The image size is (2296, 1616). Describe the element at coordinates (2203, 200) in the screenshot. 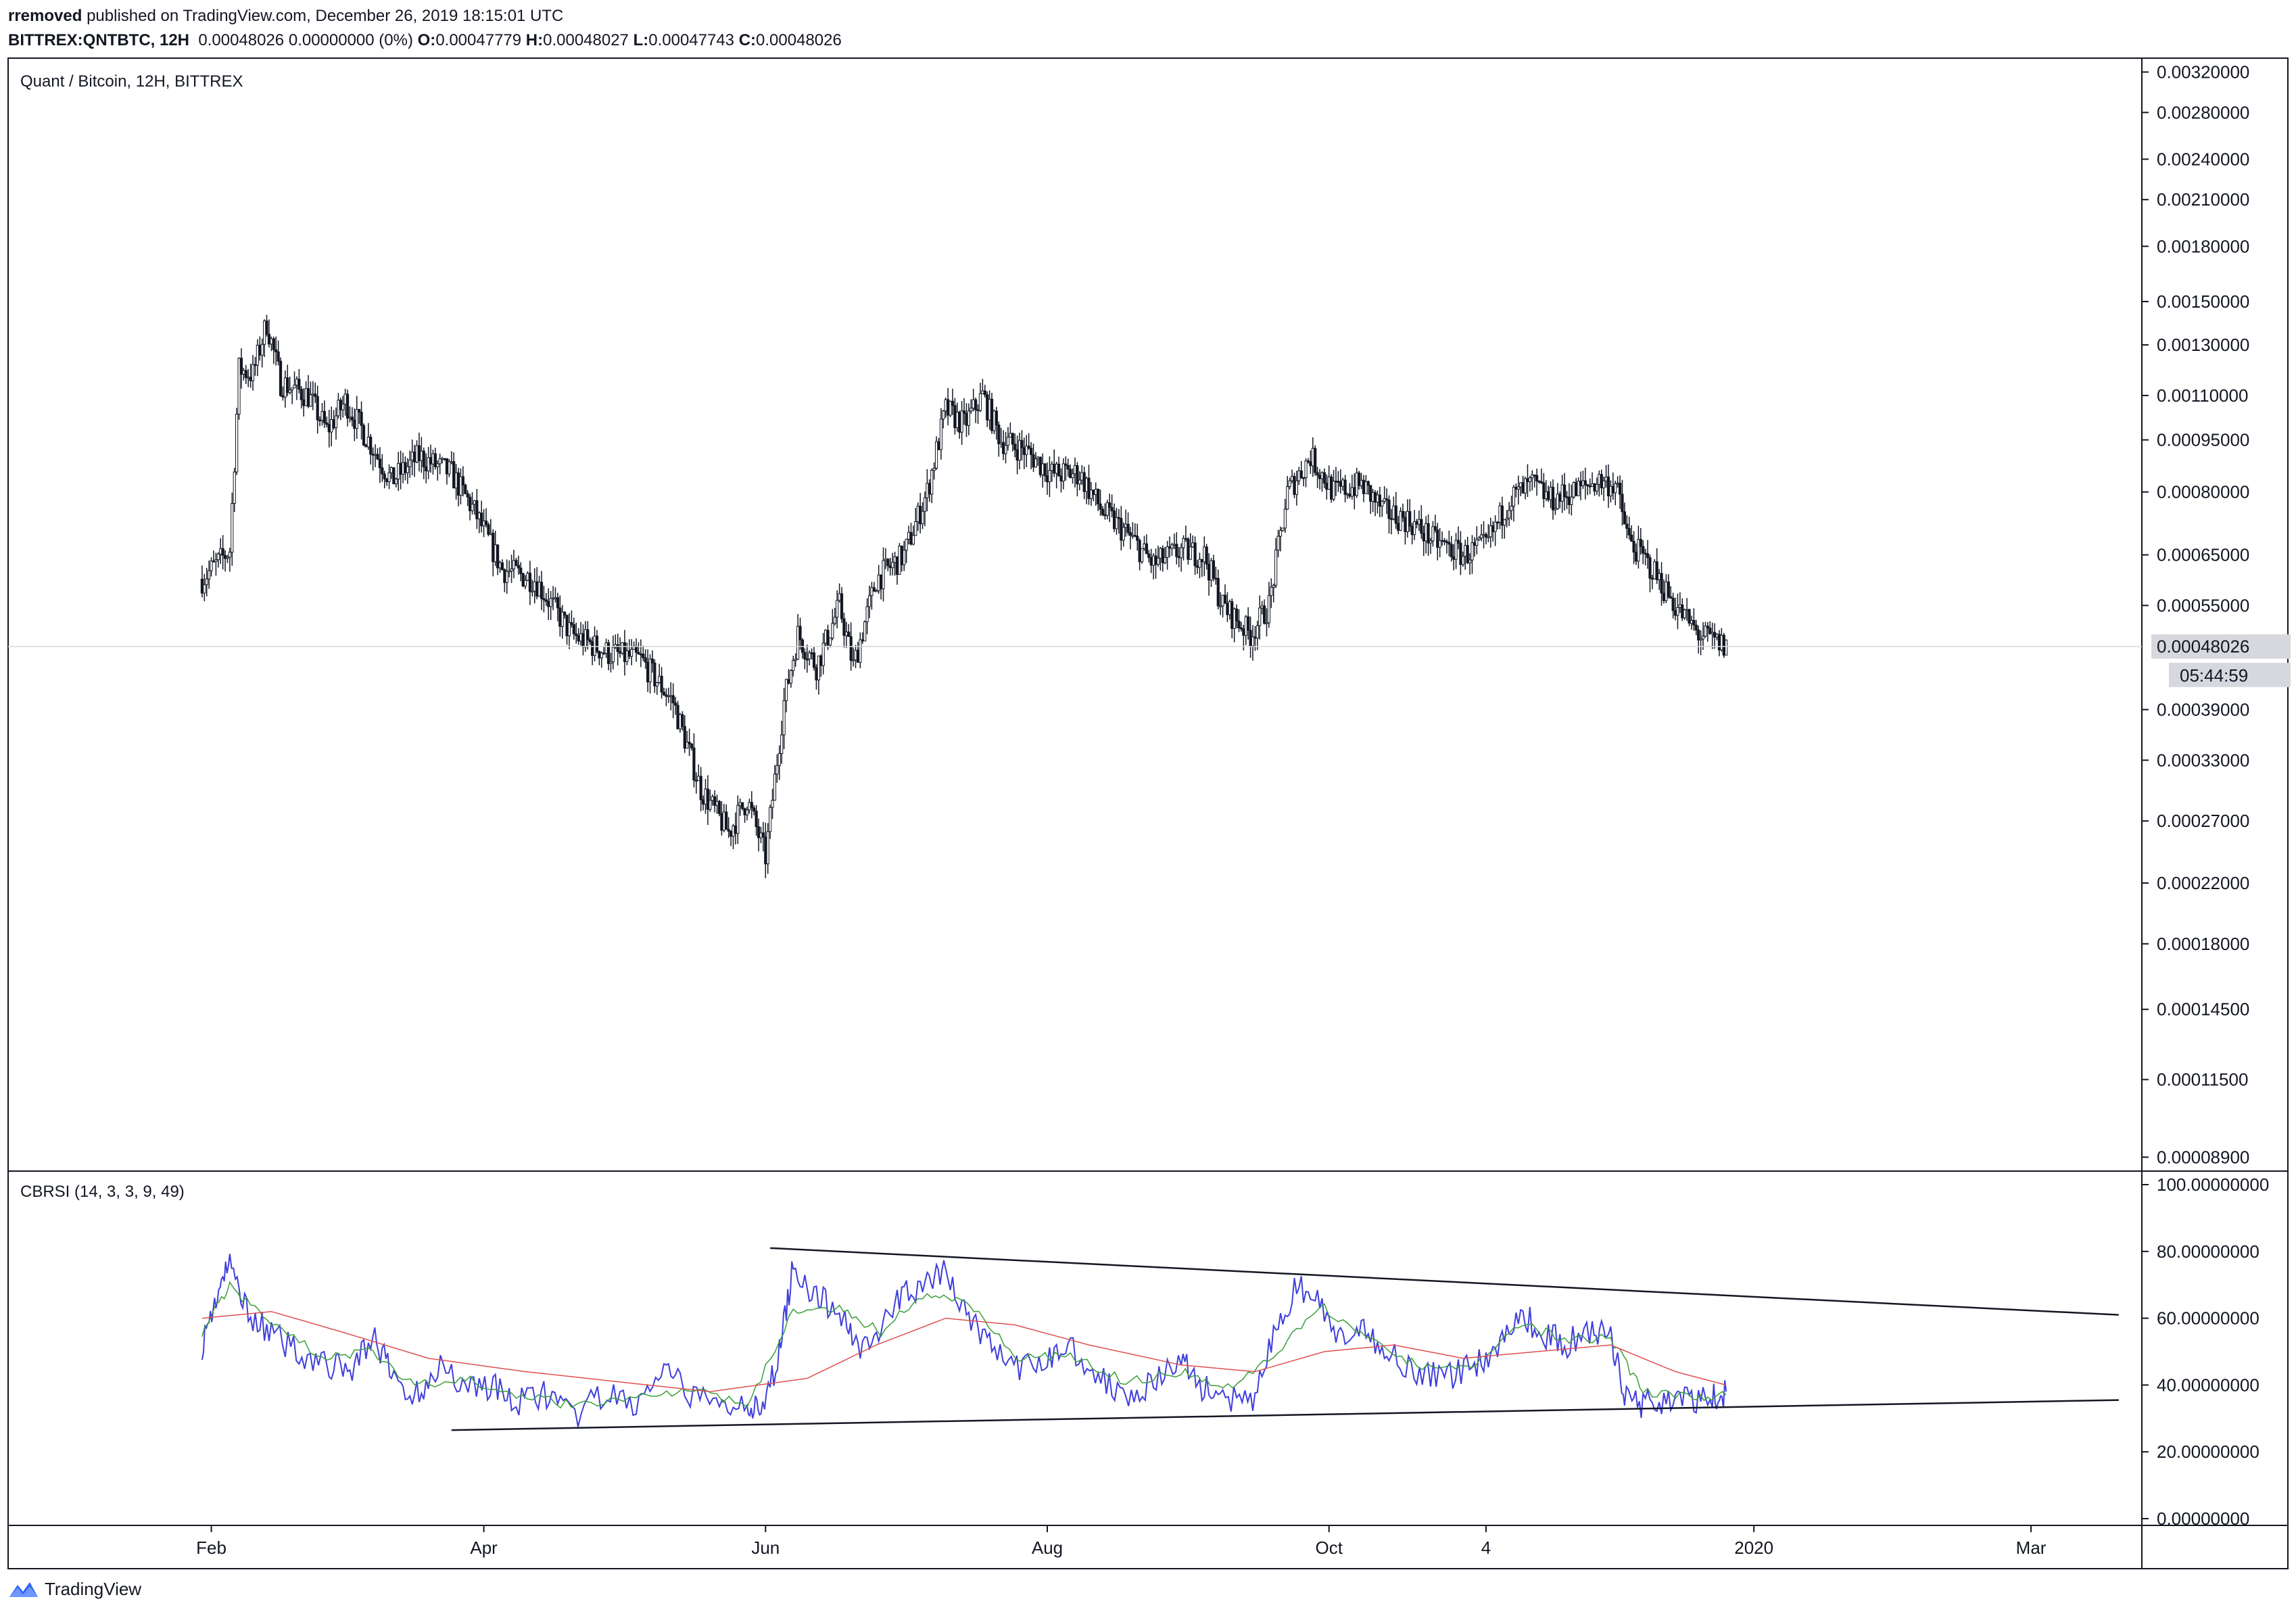

I see `price-tick-label: 0.00210000` at that location.